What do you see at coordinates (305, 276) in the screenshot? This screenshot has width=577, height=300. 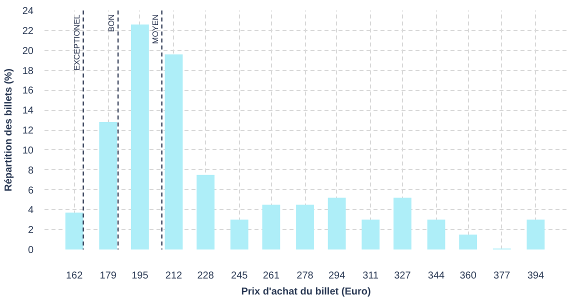 I see `x-tick-label: 278` at bounding box center [305, 276].